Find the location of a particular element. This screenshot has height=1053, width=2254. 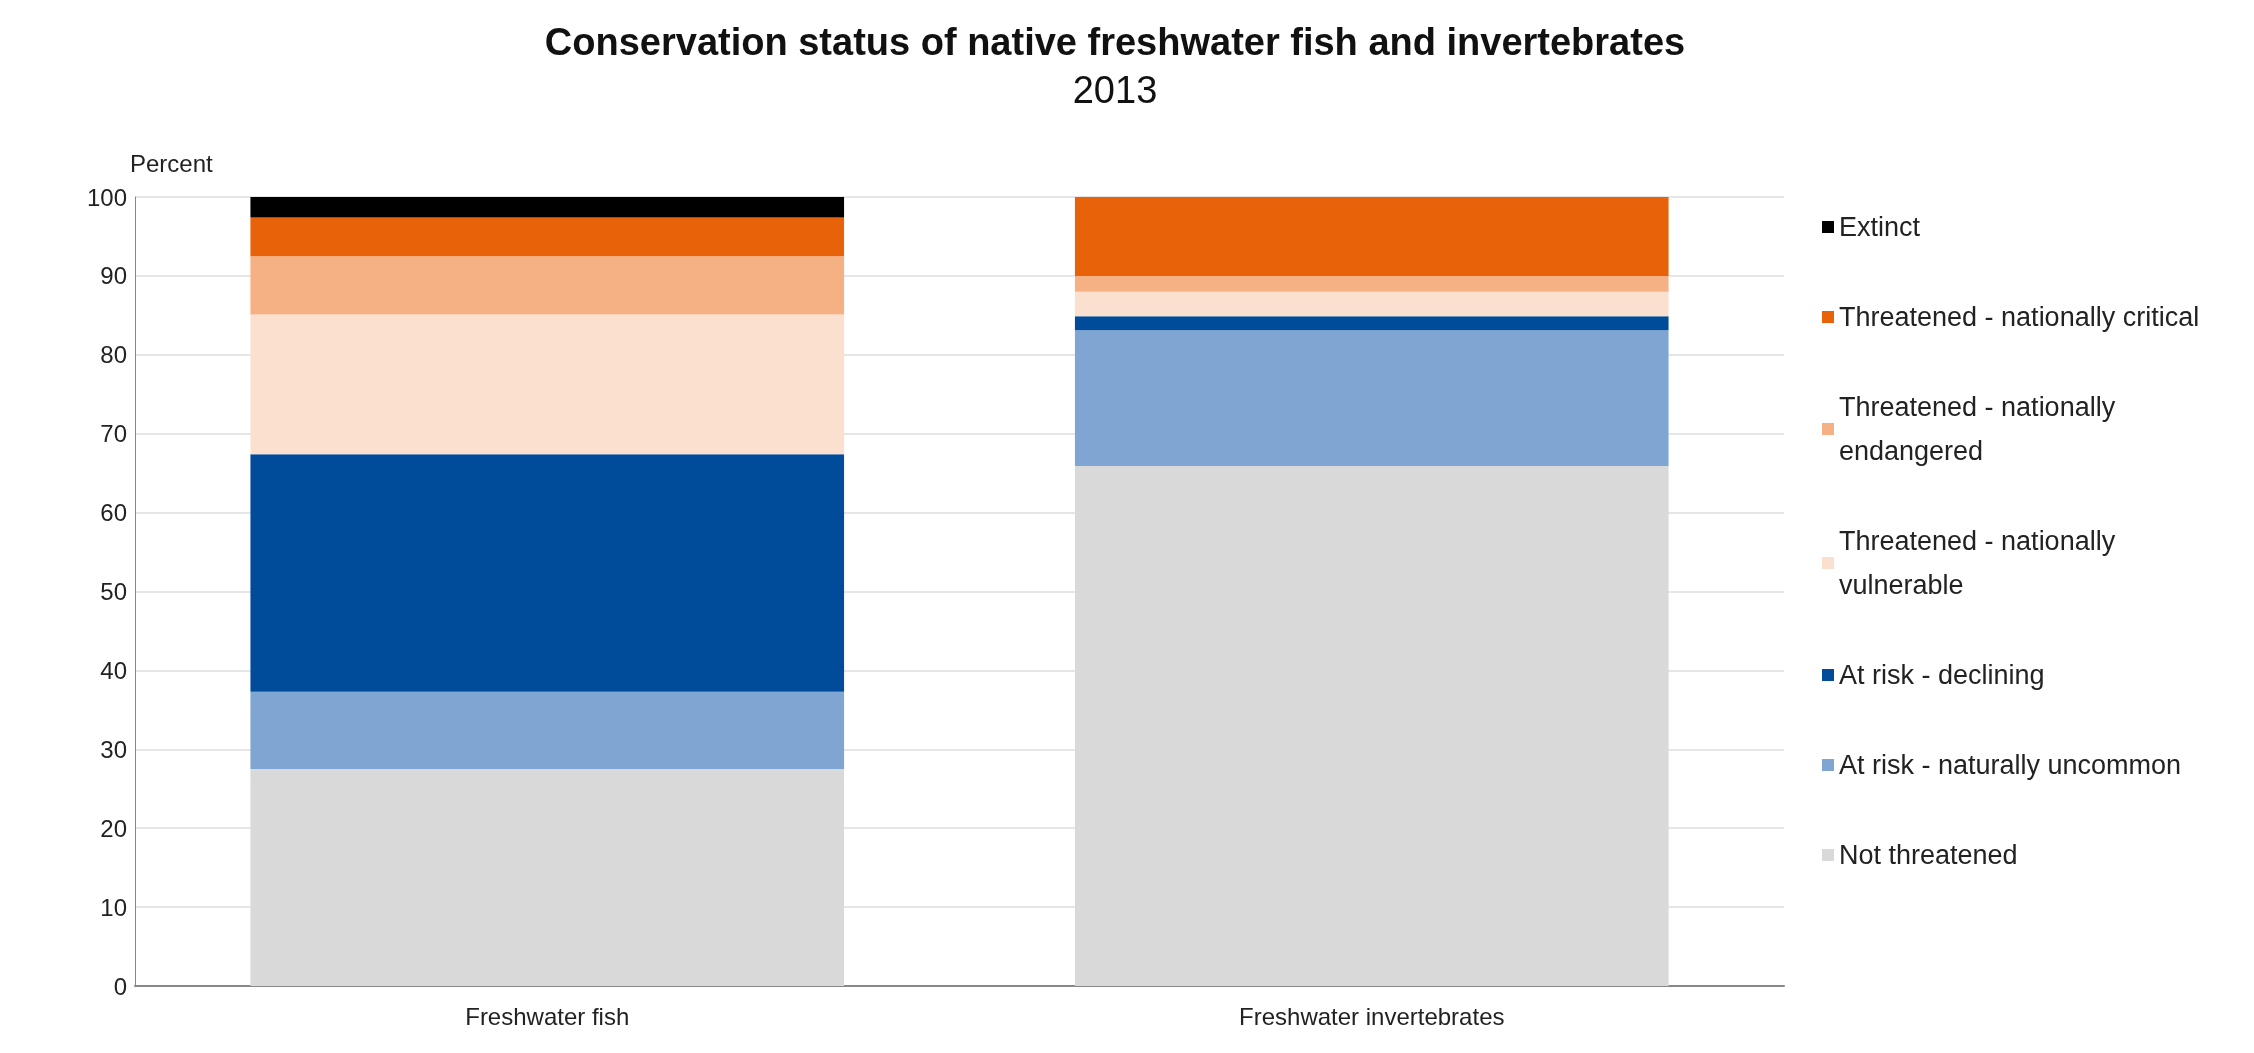

legend-label: At risk - naturally uncommon is located at coordinates (2010, 765).